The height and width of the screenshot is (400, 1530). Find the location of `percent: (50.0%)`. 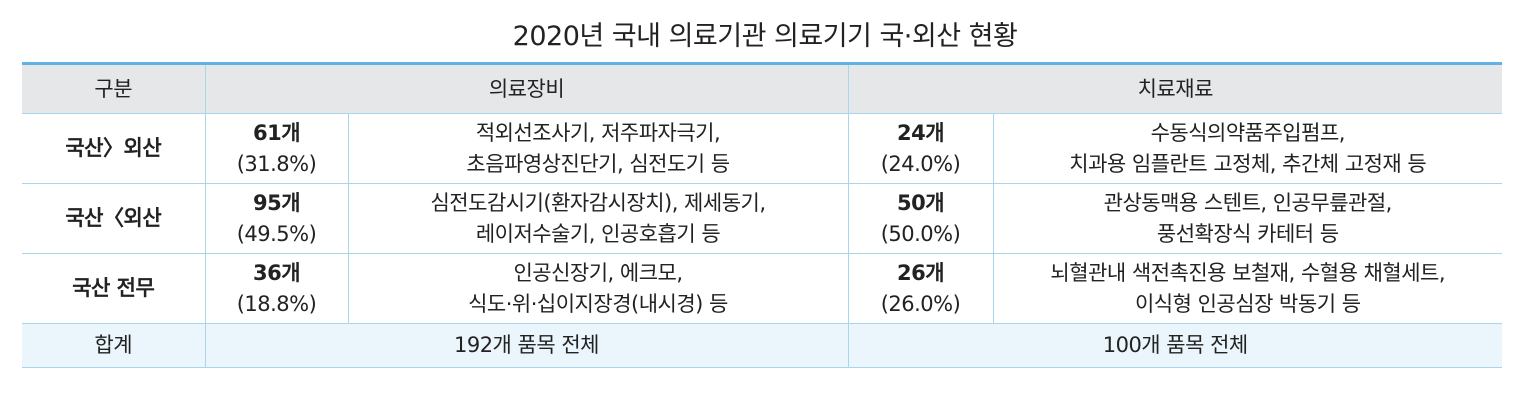

percent: (50.0%) is located at coordinates (920, 233).